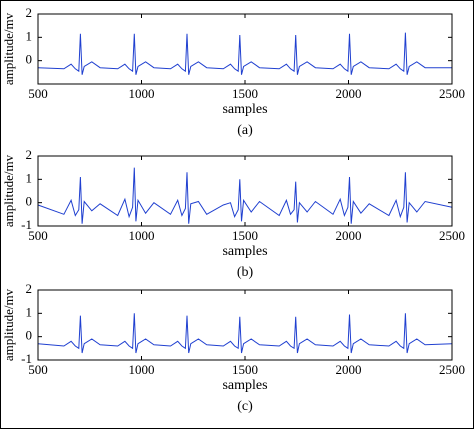 This screenshot has height=429, width=474. I want to click on caption: (b), so click(245, 272).